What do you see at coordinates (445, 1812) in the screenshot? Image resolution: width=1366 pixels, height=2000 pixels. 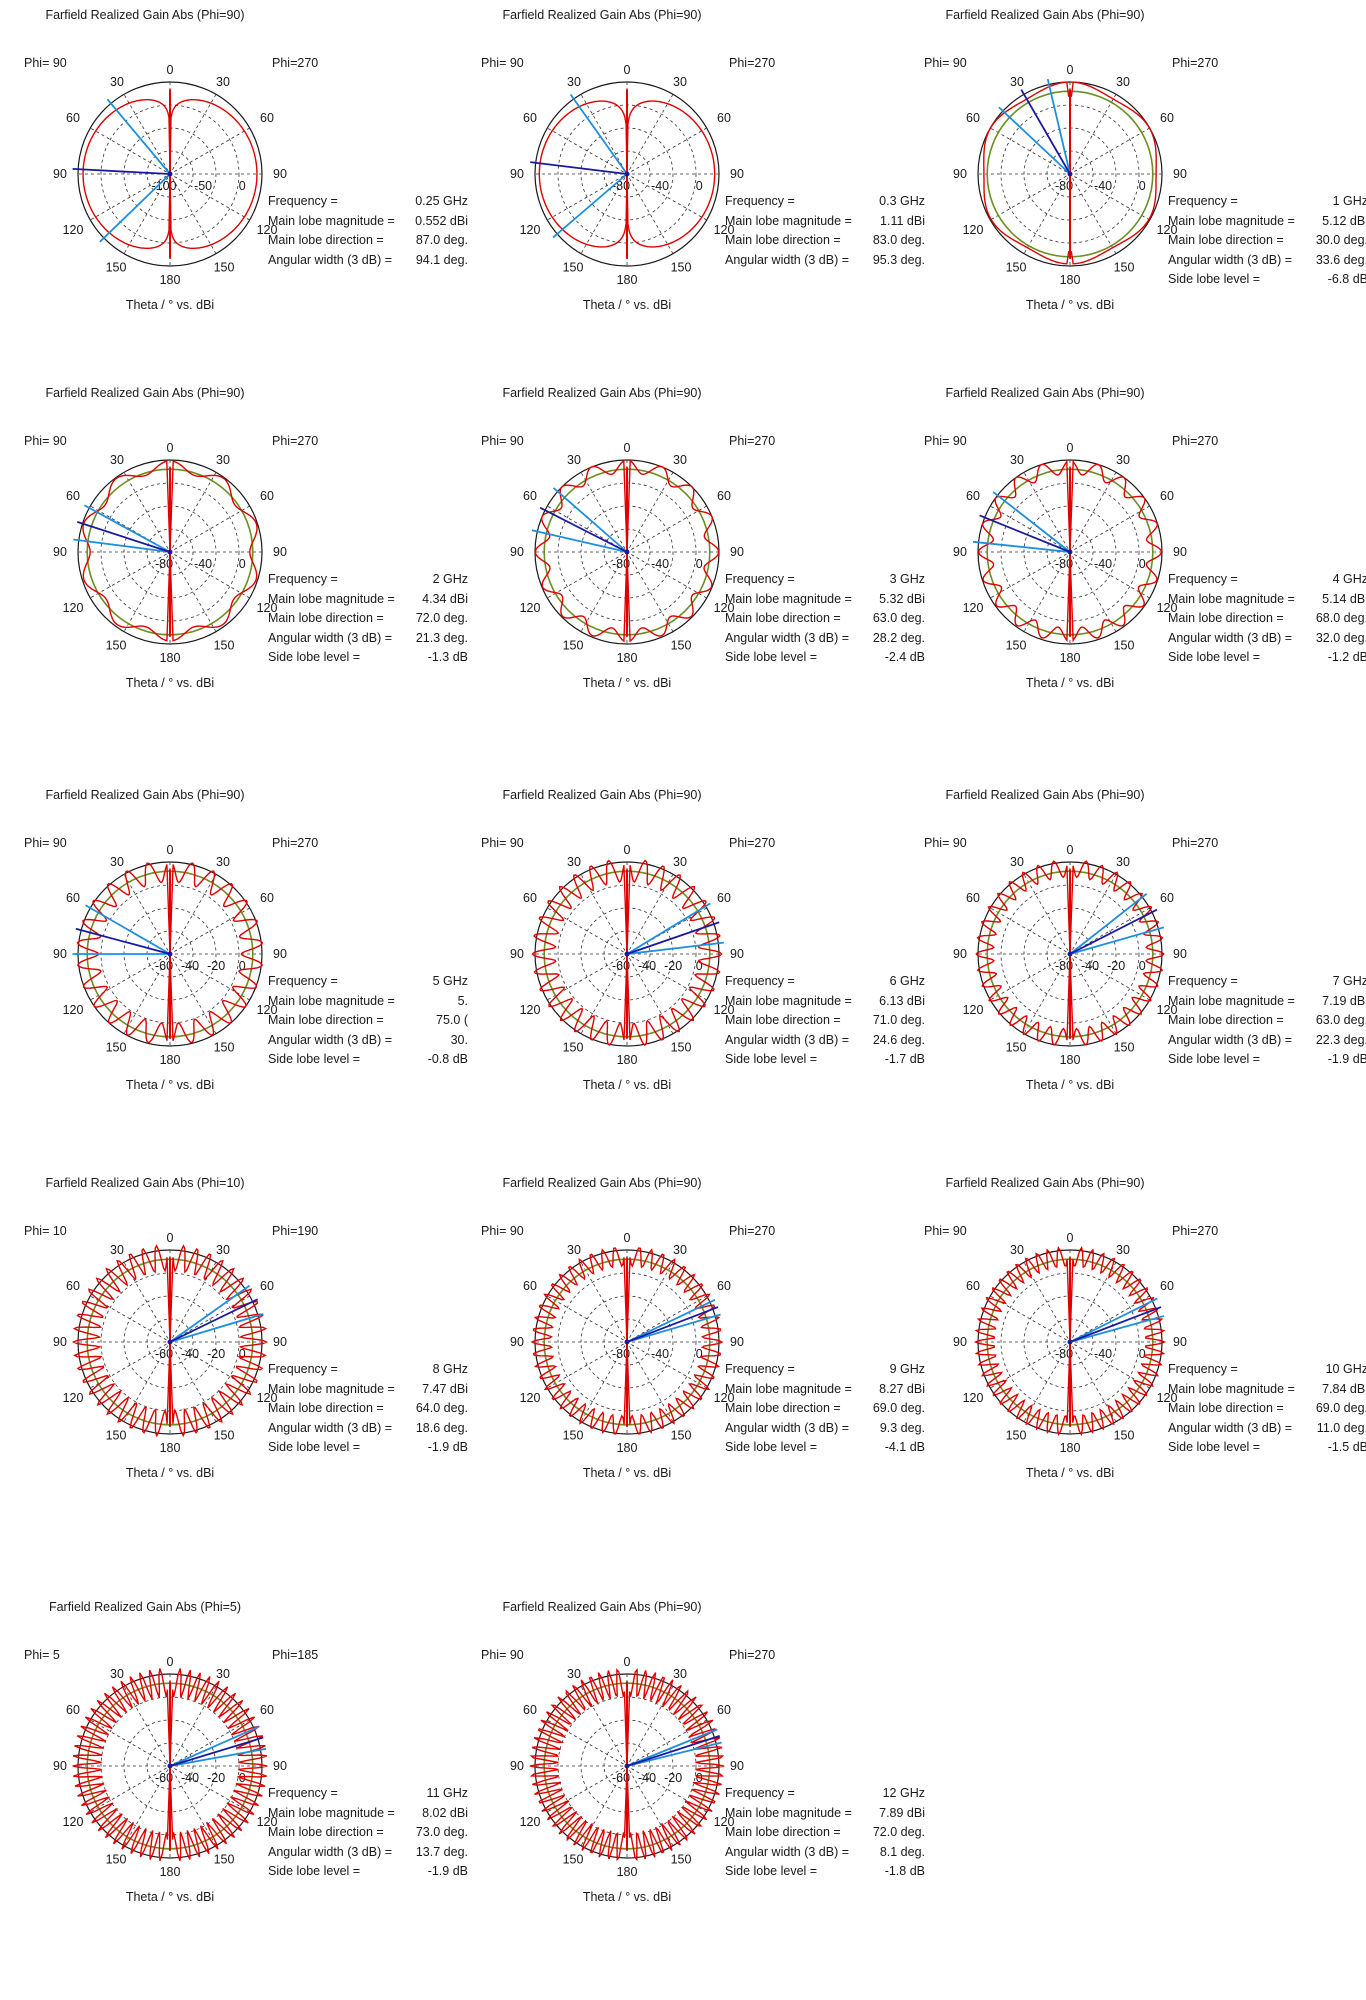 I see `info-value: 8.02 dBi` at bounding box center [445, 1812].